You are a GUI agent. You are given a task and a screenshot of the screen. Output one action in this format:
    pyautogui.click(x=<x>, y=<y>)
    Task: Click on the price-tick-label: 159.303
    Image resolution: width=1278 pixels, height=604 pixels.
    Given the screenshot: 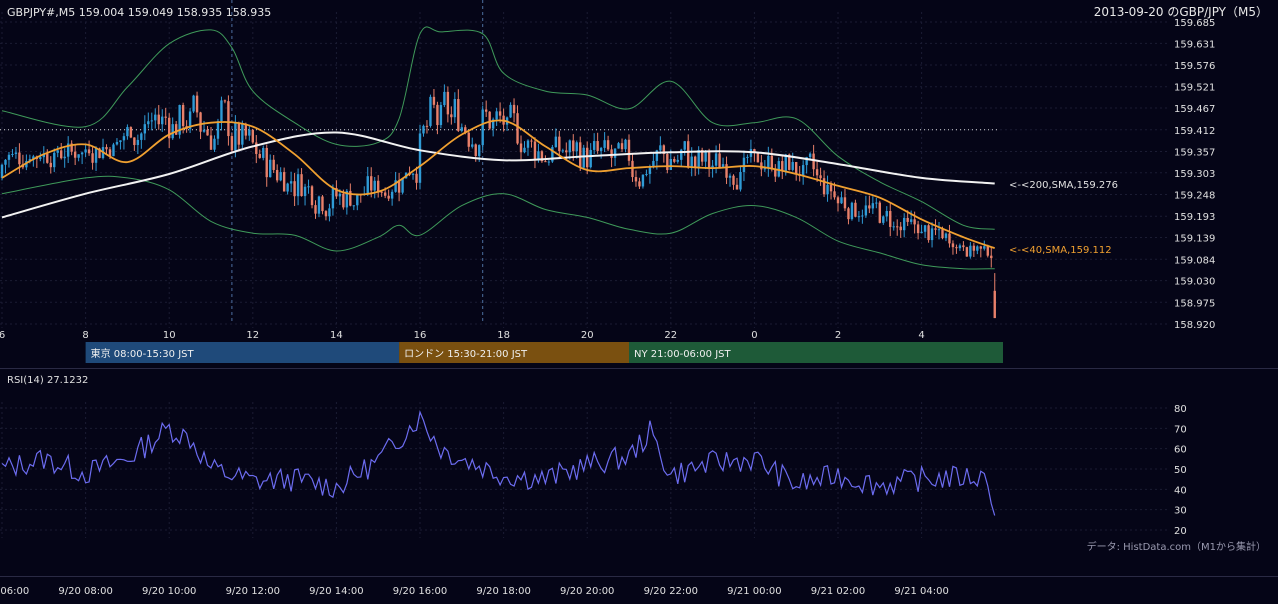 What is the action you would take?
    pyautogui.click(x=1194, y=174)
    